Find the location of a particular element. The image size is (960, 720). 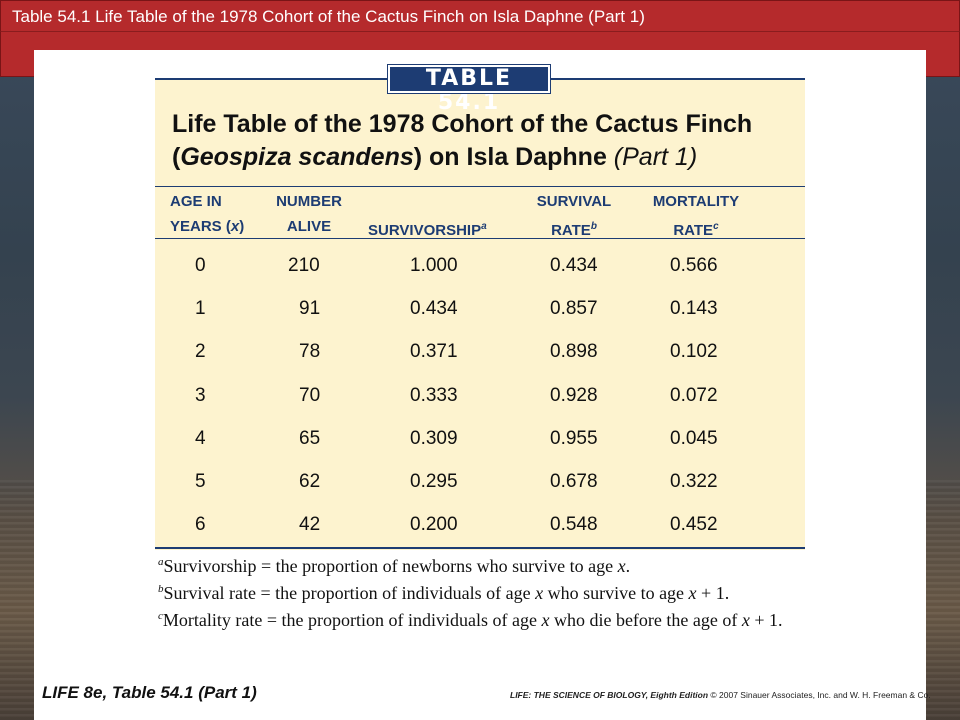

column-header-number-alive: NUMBER ALIVE is located at coordinates (309, 214).